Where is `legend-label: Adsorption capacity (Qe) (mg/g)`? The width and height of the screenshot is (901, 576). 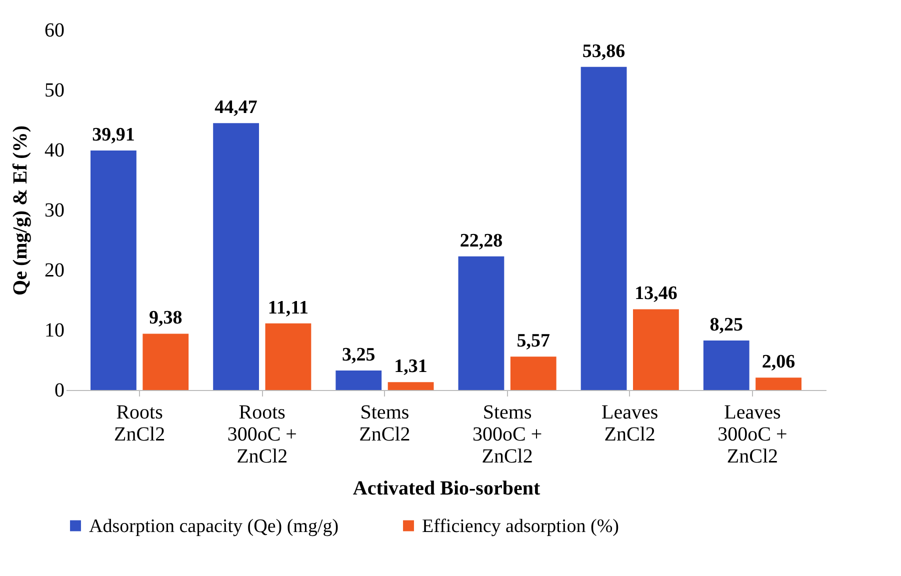
legend-label: Adsorption capacity (Qe) (mg/g) is located at coordinates (214, 526).